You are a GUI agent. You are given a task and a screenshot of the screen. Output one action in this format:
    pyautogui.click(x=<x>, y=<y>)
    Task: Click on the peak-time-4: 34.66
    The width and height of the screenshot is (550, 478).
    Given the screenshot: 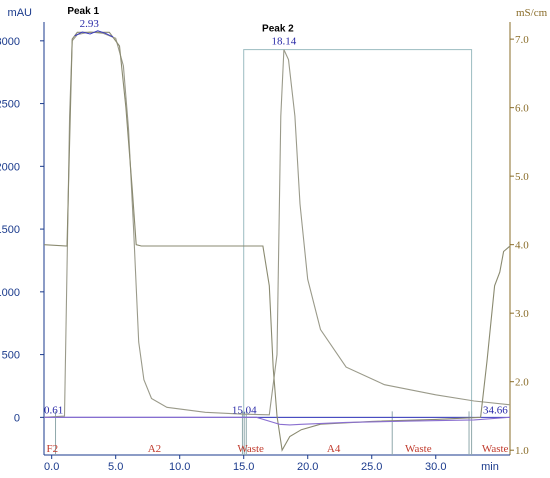 What is the action you would take?
    pyautogui.click(x=495, y=410)
    